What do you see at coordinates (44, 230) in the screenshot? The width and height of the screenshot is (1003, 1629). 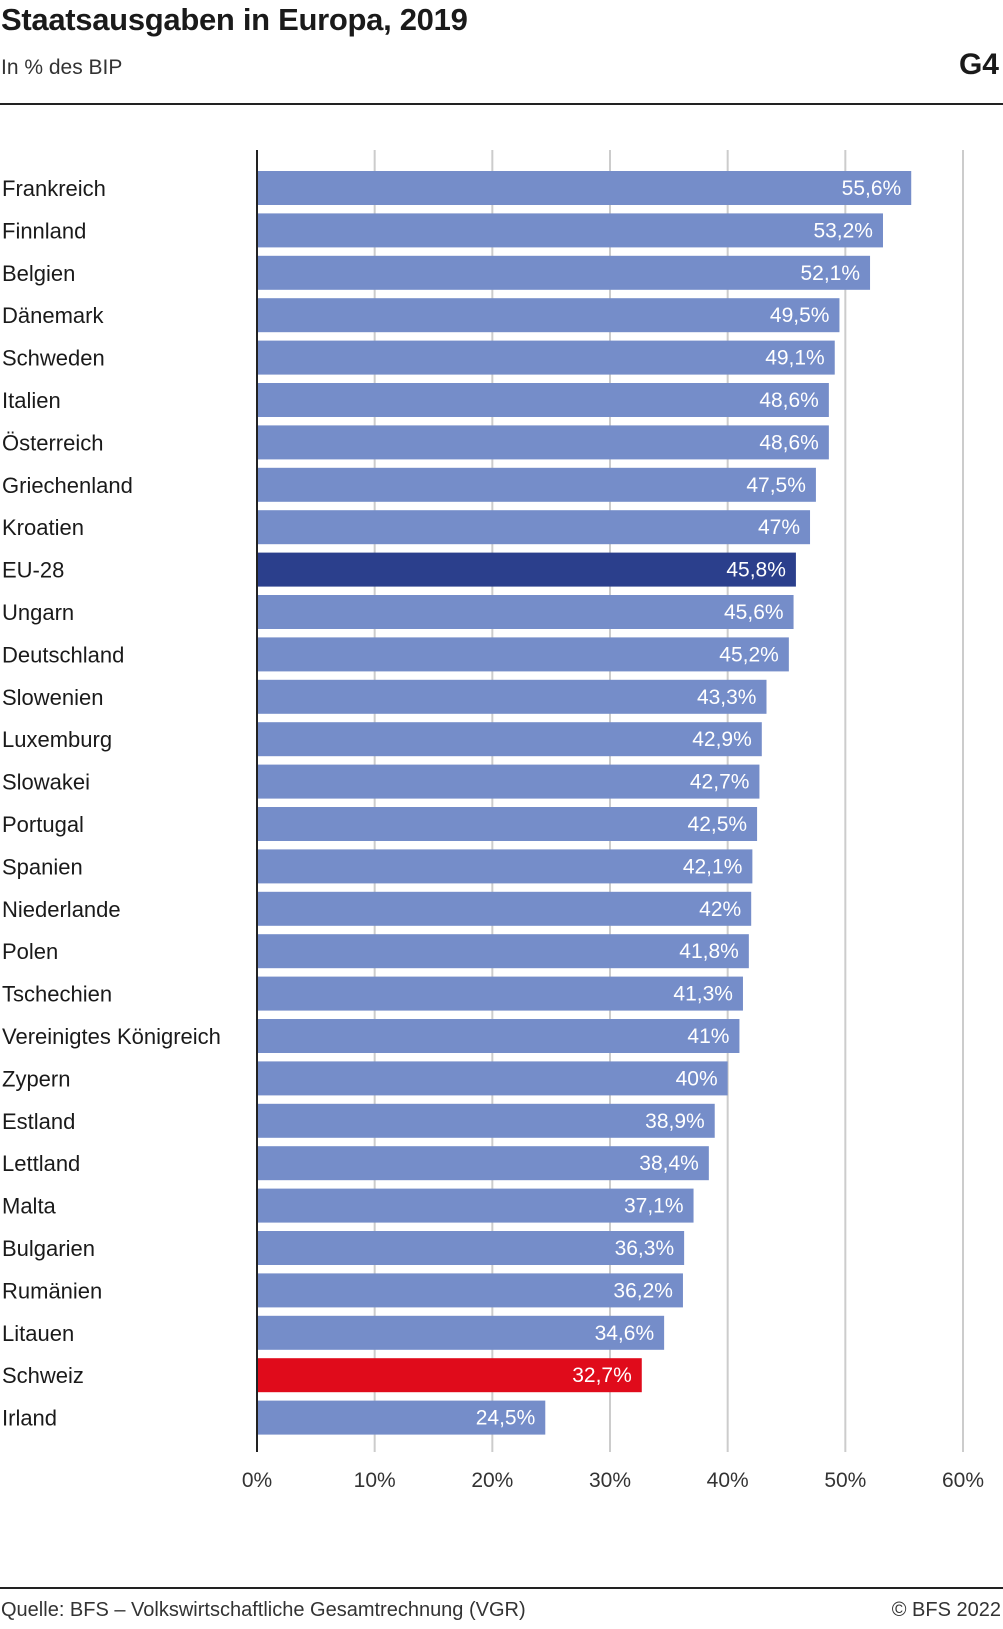 I see `category-label: Finnland` at bounding box center [44, 230].